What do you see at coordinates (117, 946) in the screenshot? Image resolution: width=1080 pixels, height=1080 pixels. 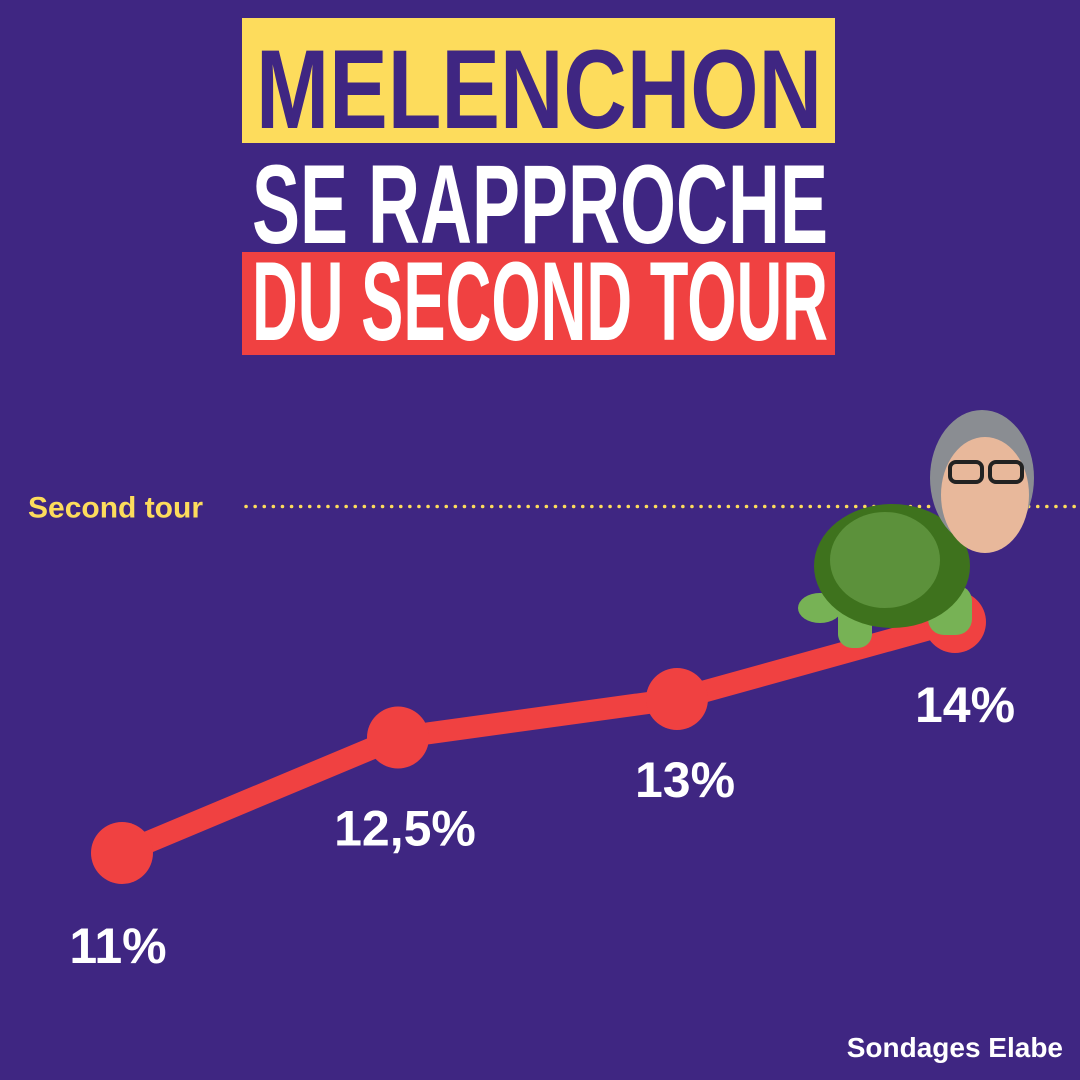 I see `value-label: 11%` at bounding box center [117, 946].